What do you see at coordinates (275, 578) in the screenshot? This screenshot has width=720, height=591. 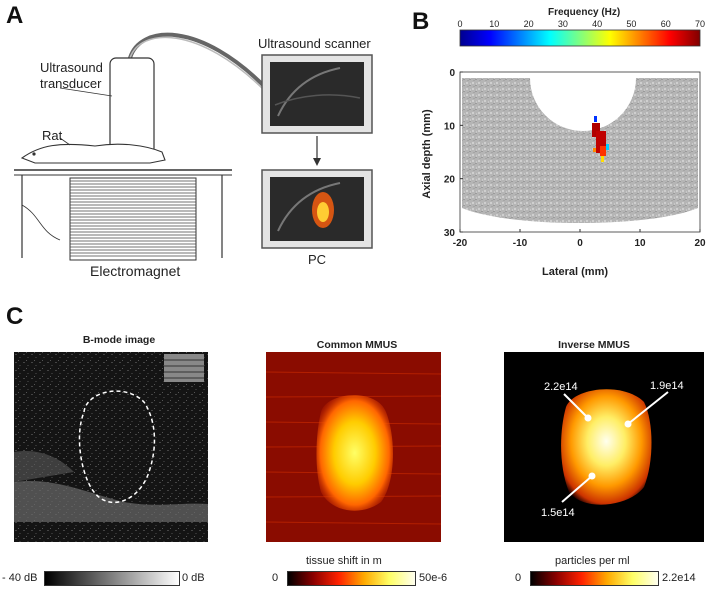 I see `common-colorbar-min: 0` at bounding box center [275, 578].